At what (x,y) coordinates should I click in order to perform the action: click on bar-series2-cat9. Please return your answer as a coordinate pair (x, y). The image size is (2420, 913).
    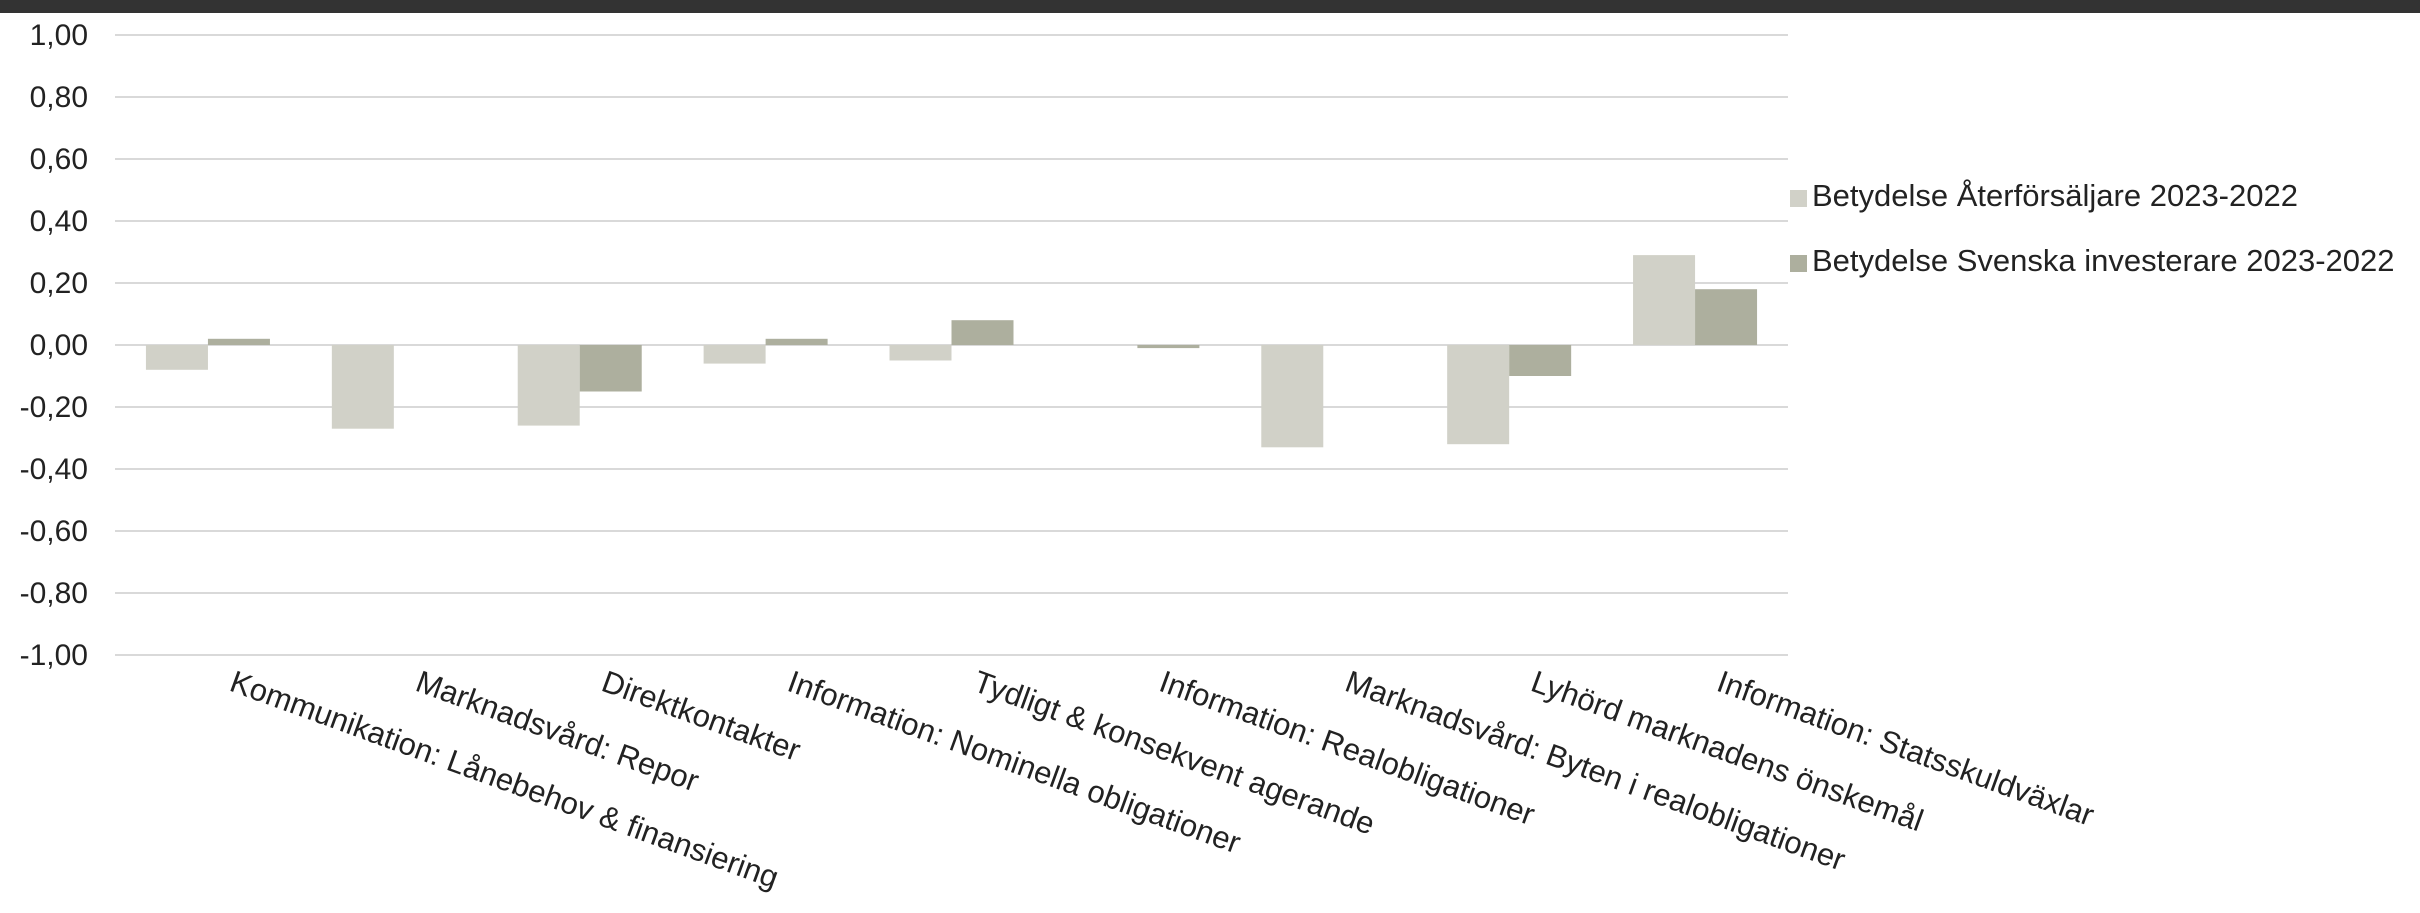
    Looking at the image, I should click on (1726, 317).